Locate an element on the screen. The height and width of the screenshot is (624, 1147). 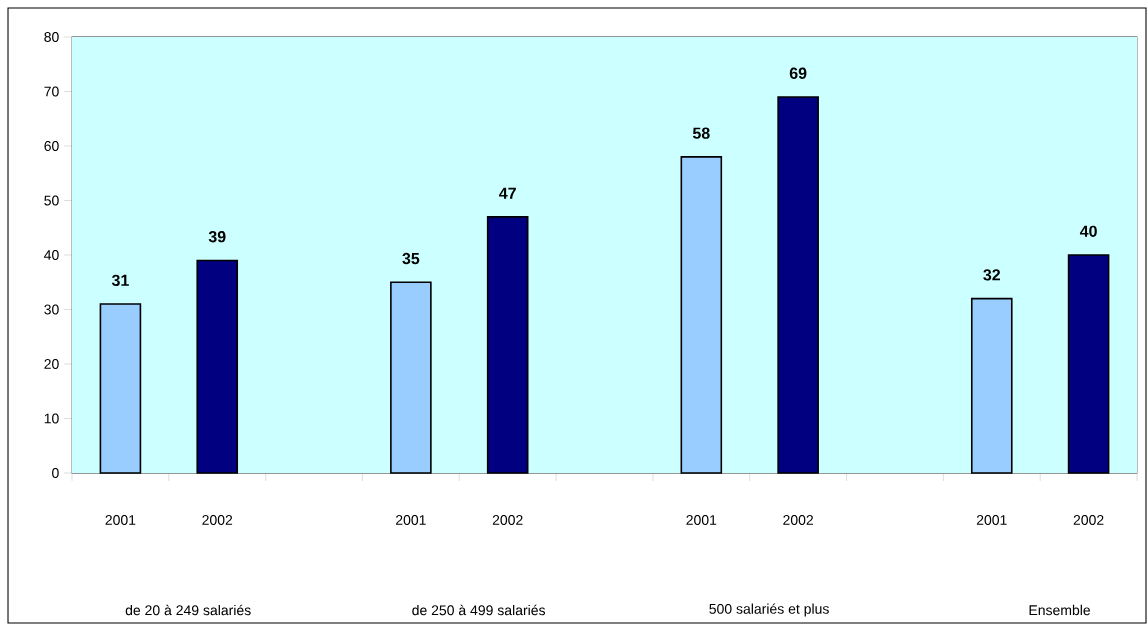
y-tick-label: 20 is located at coordinates (51, 364).